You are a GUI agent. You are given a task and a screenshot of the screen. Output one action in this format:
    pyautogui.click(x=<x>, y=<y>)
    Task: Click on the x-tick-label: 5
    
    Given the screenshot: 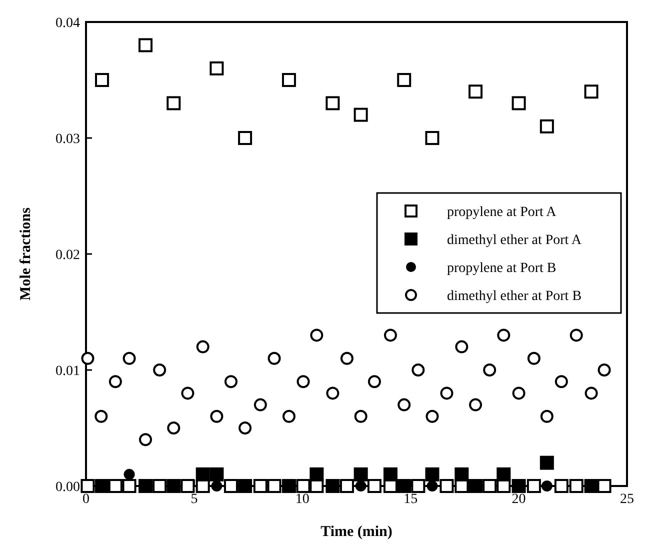 What is the action you would take?
    pyautogui.click(x=194, y=499)
    